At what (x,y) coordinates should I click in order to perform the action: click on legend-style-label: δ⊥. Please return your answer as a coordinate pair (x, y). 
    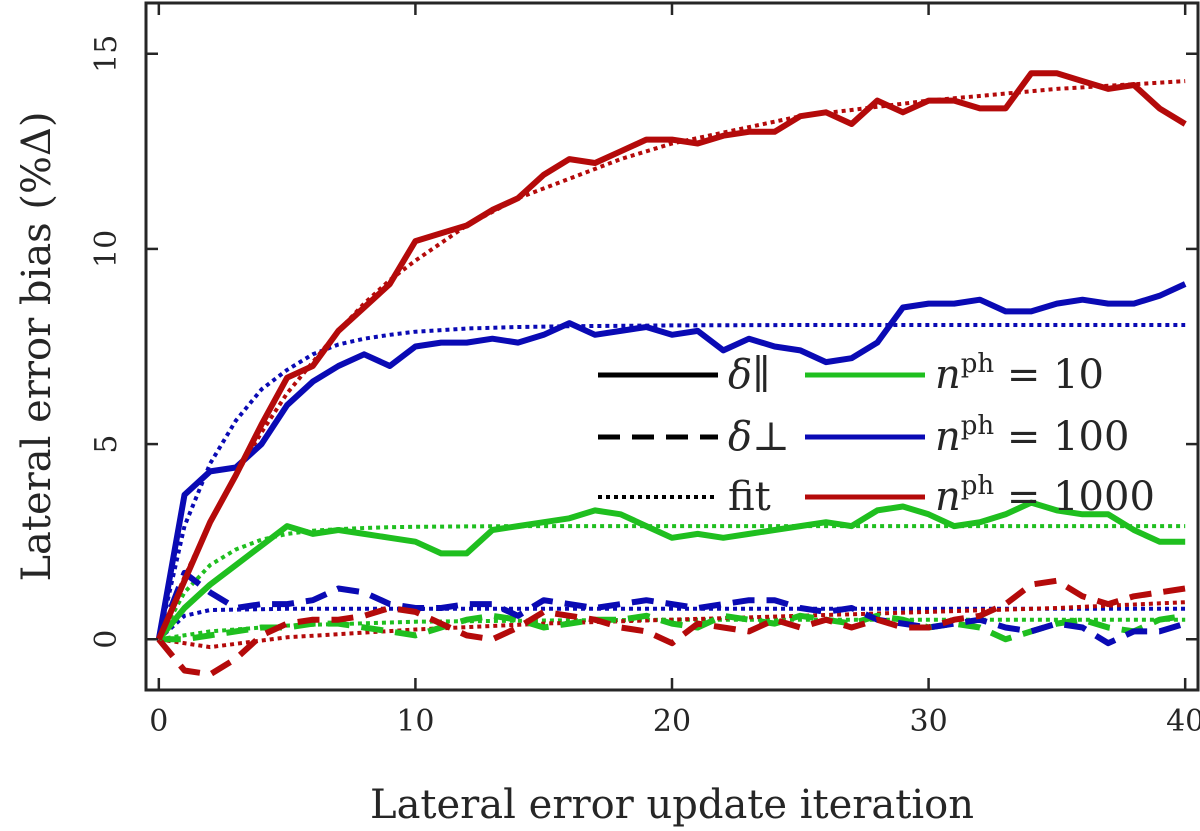
    Looking at the image, I should click on (759, 437).